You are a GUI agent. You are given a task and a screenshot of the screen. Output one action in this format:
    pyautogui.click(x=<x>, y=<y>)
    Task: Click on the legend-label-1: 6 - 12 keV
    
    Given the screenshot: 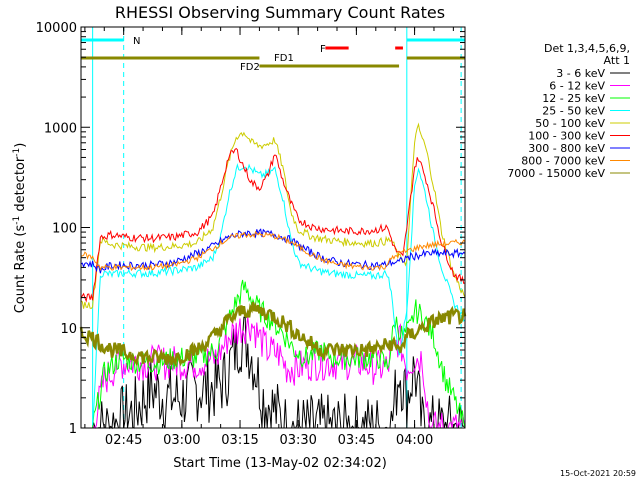 What is the action you would take?
    pyautogui.click(x=577, y=86)
    